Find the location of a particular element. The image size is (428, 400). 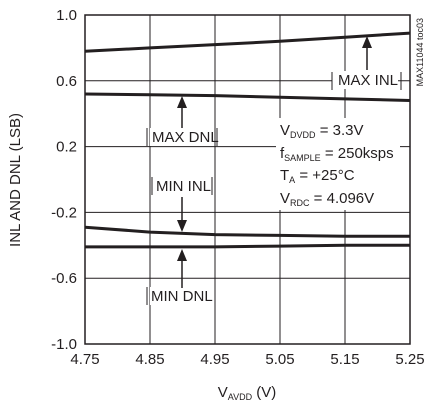

max-dnl-arrowhead is located at coordinates (182, 102).